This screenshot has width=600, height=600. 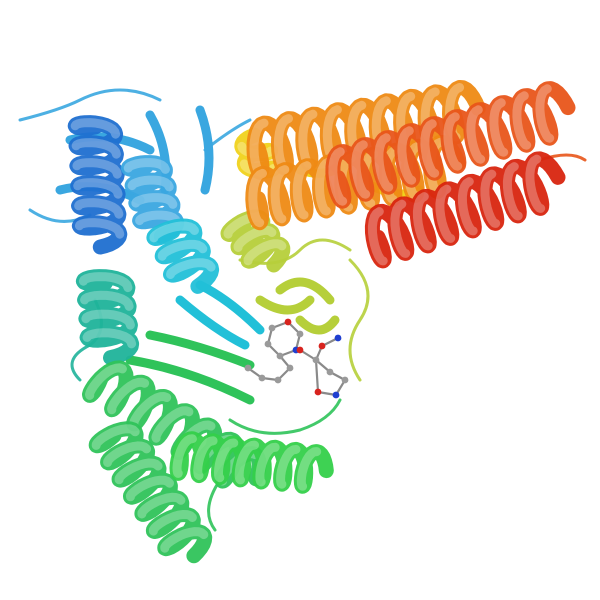 What do you see at coordinates (90, 105) in the screenshot?
I see `loop-top-left` at bounding box center [90, 105].